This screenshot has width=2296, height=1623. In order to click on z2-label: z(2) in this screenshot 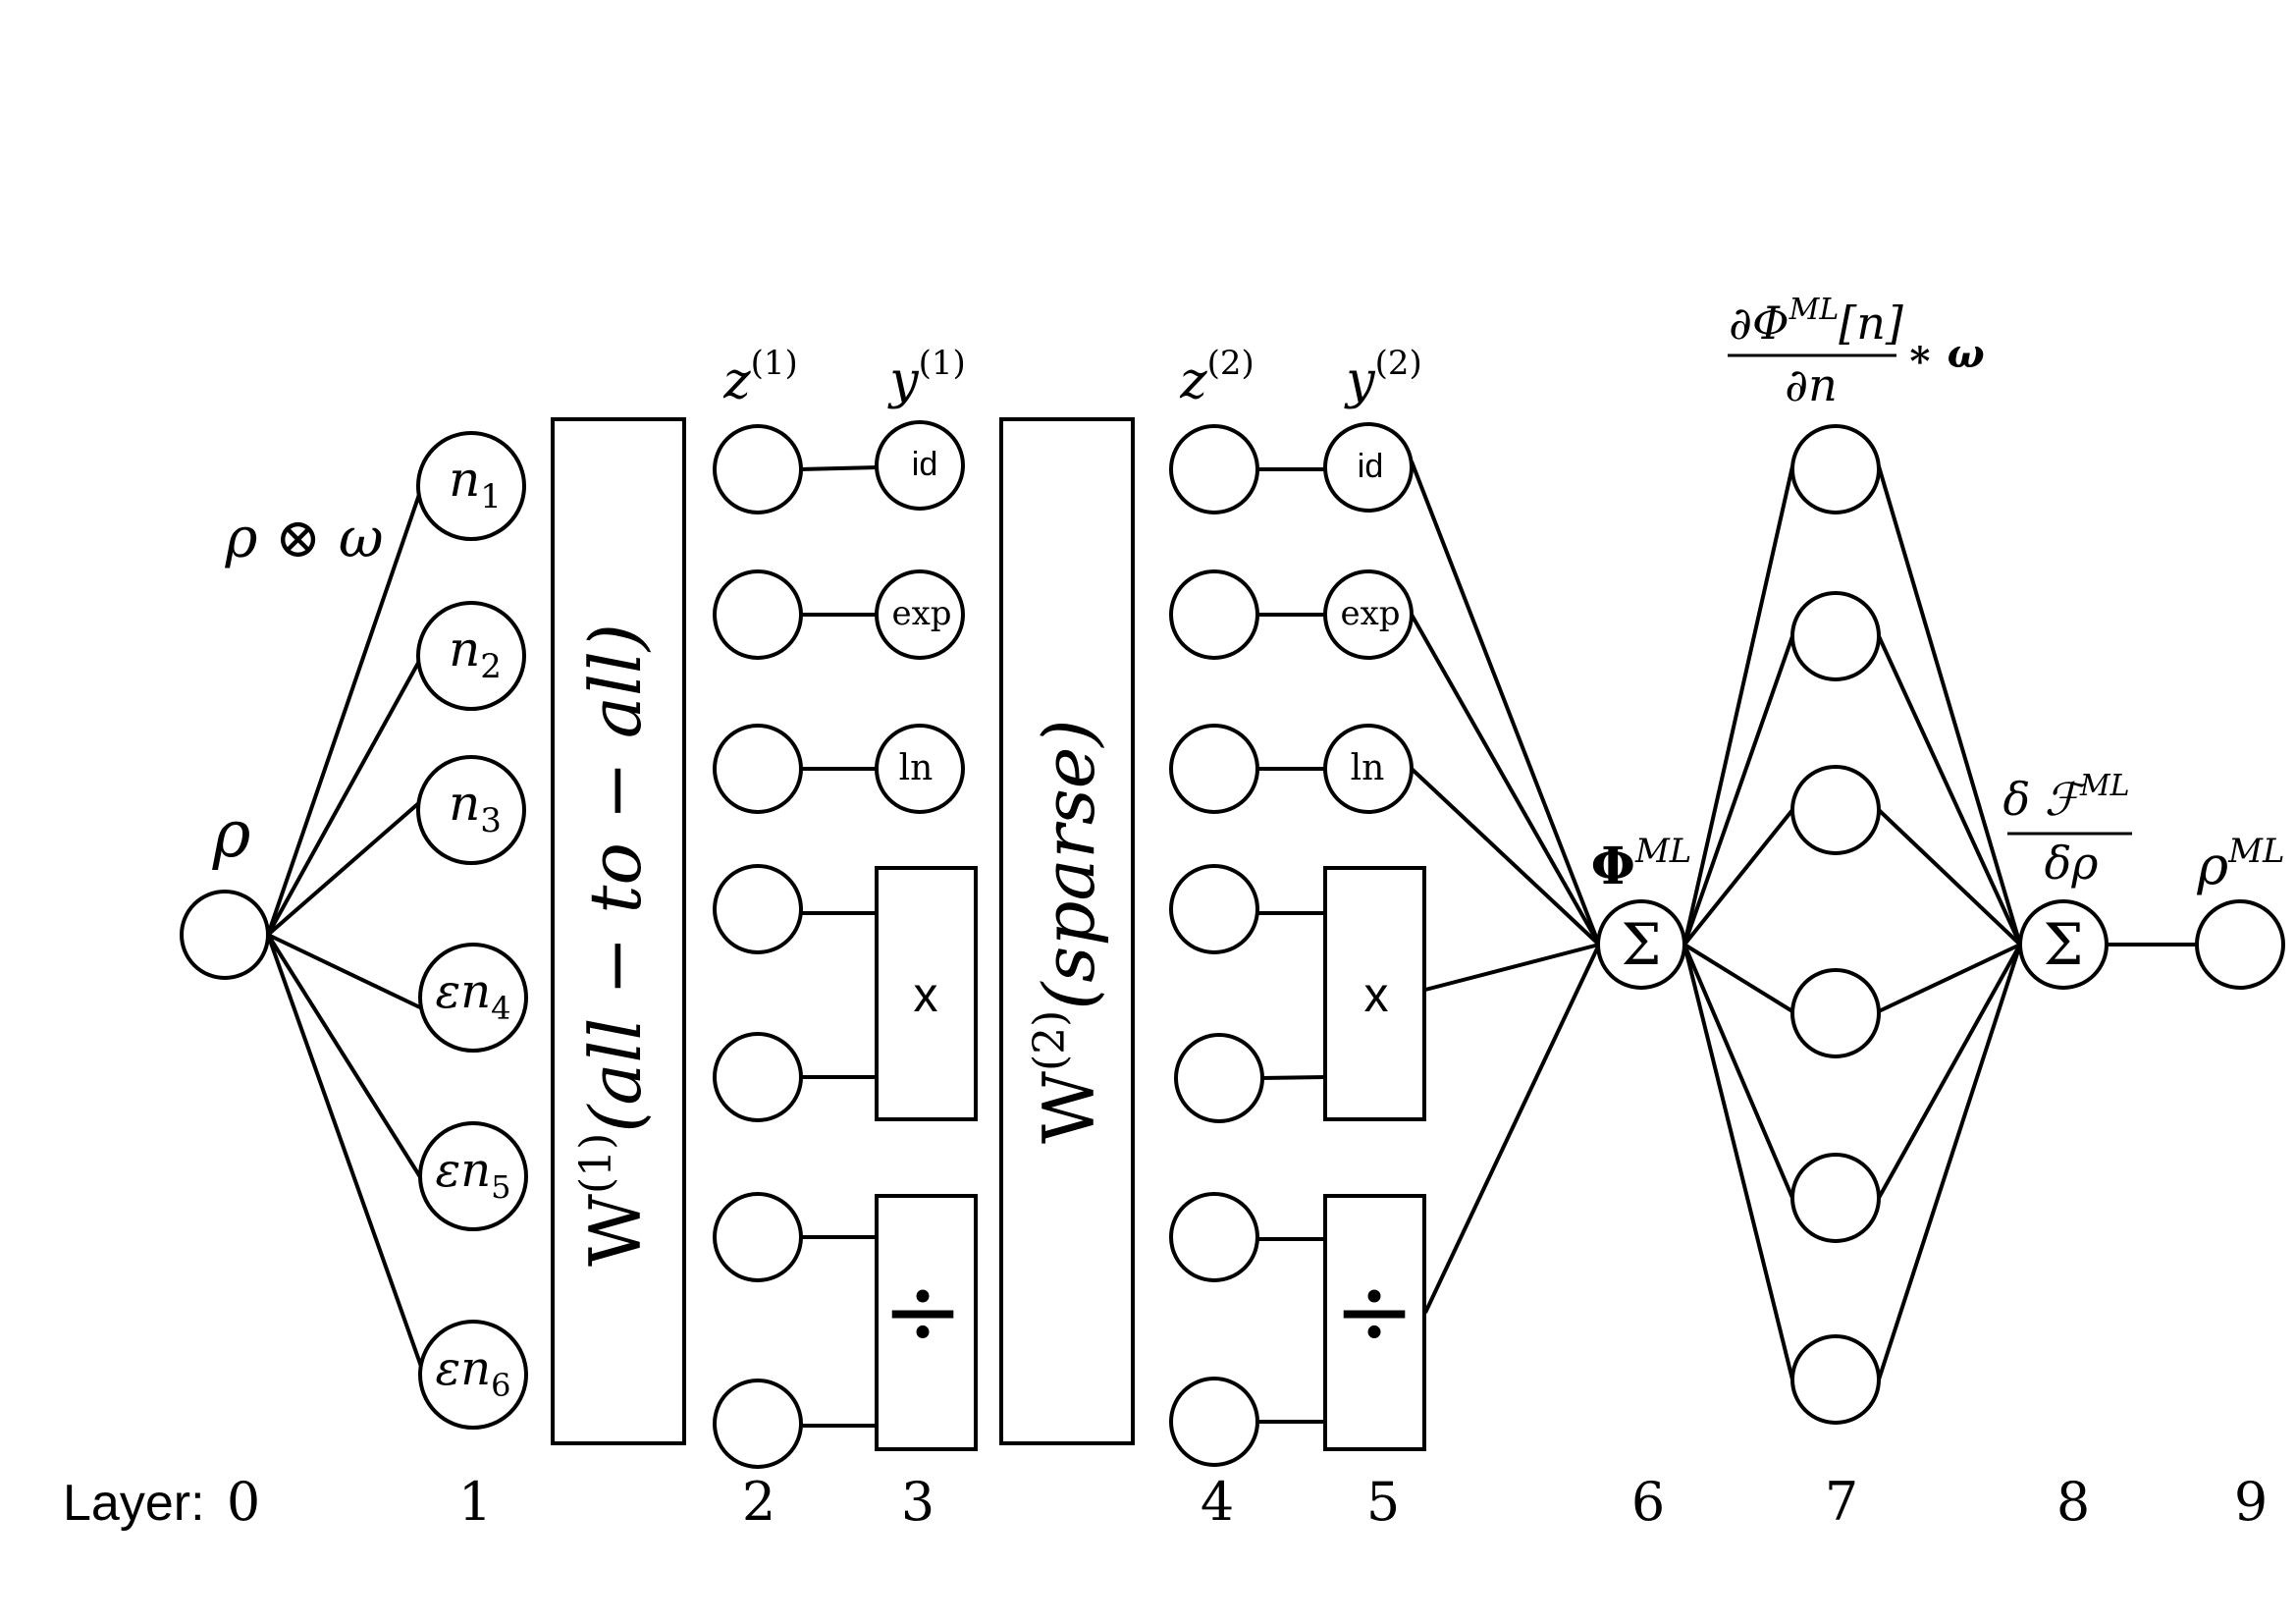, I will do `click(1217, 377)`.